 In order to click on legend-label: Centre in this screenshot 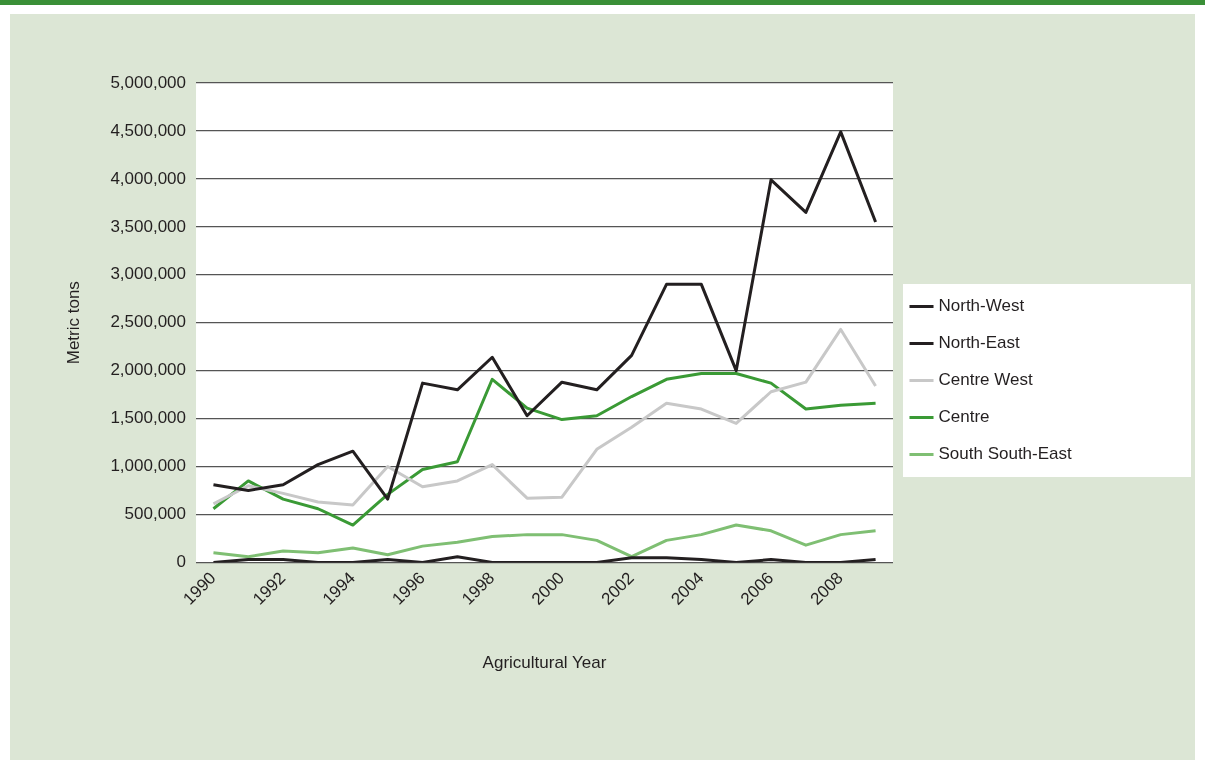, I will do `click(964, 417)`.